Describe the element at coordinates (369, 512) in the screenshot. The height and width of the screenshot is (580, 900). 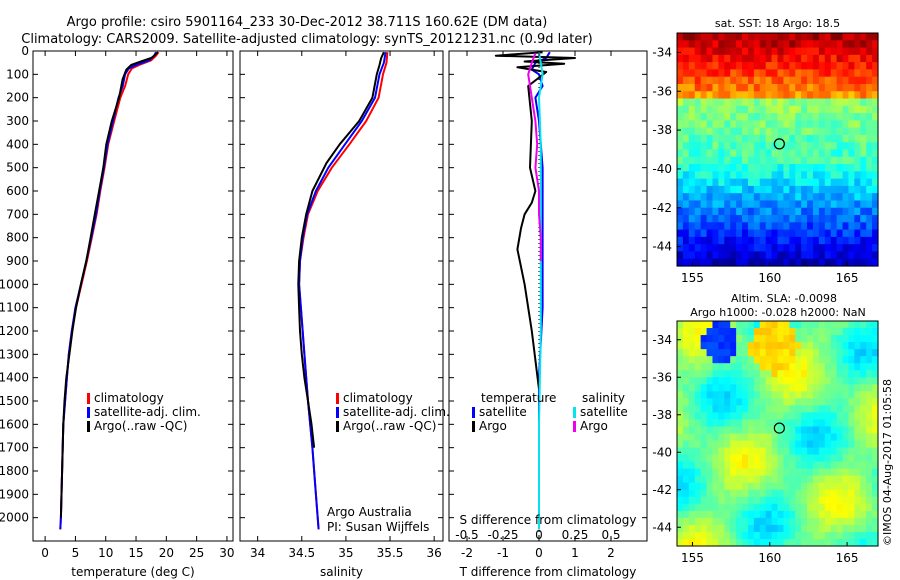
I see `salinity-annotation-line1: Argo Australia` at that location.